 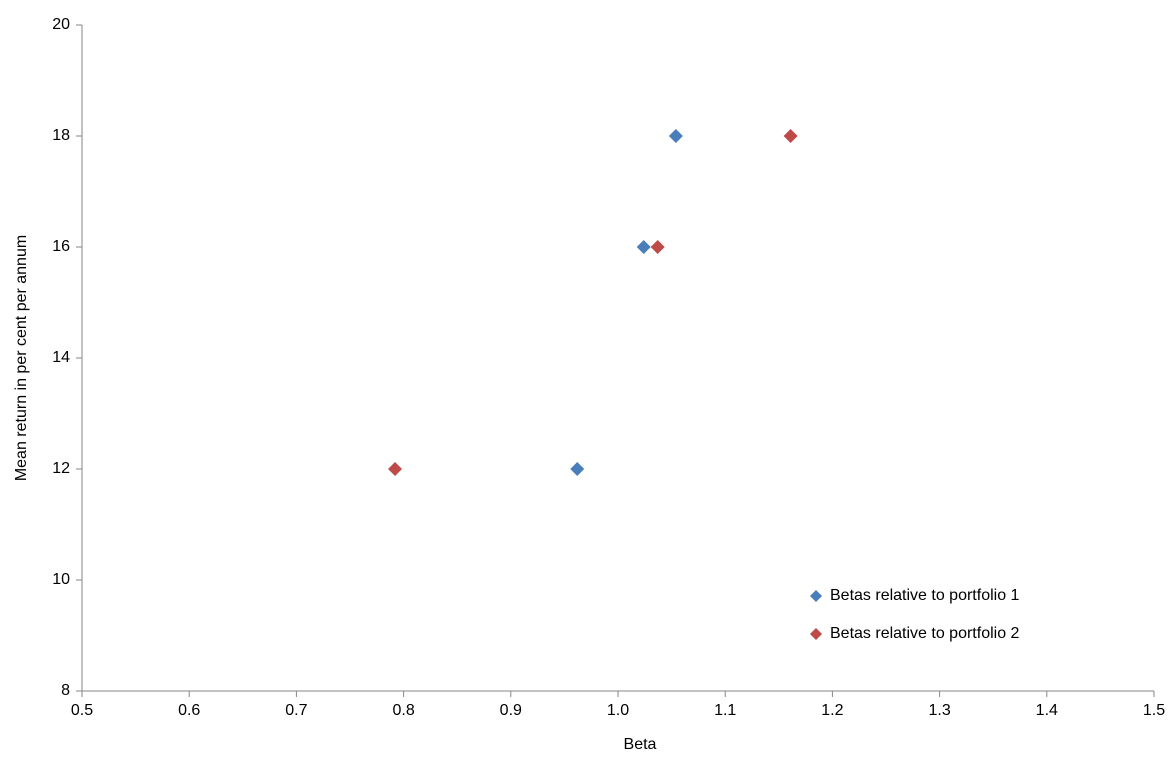 I want to click on x-tick-label: 1.4, so click(x=1047, y=710).